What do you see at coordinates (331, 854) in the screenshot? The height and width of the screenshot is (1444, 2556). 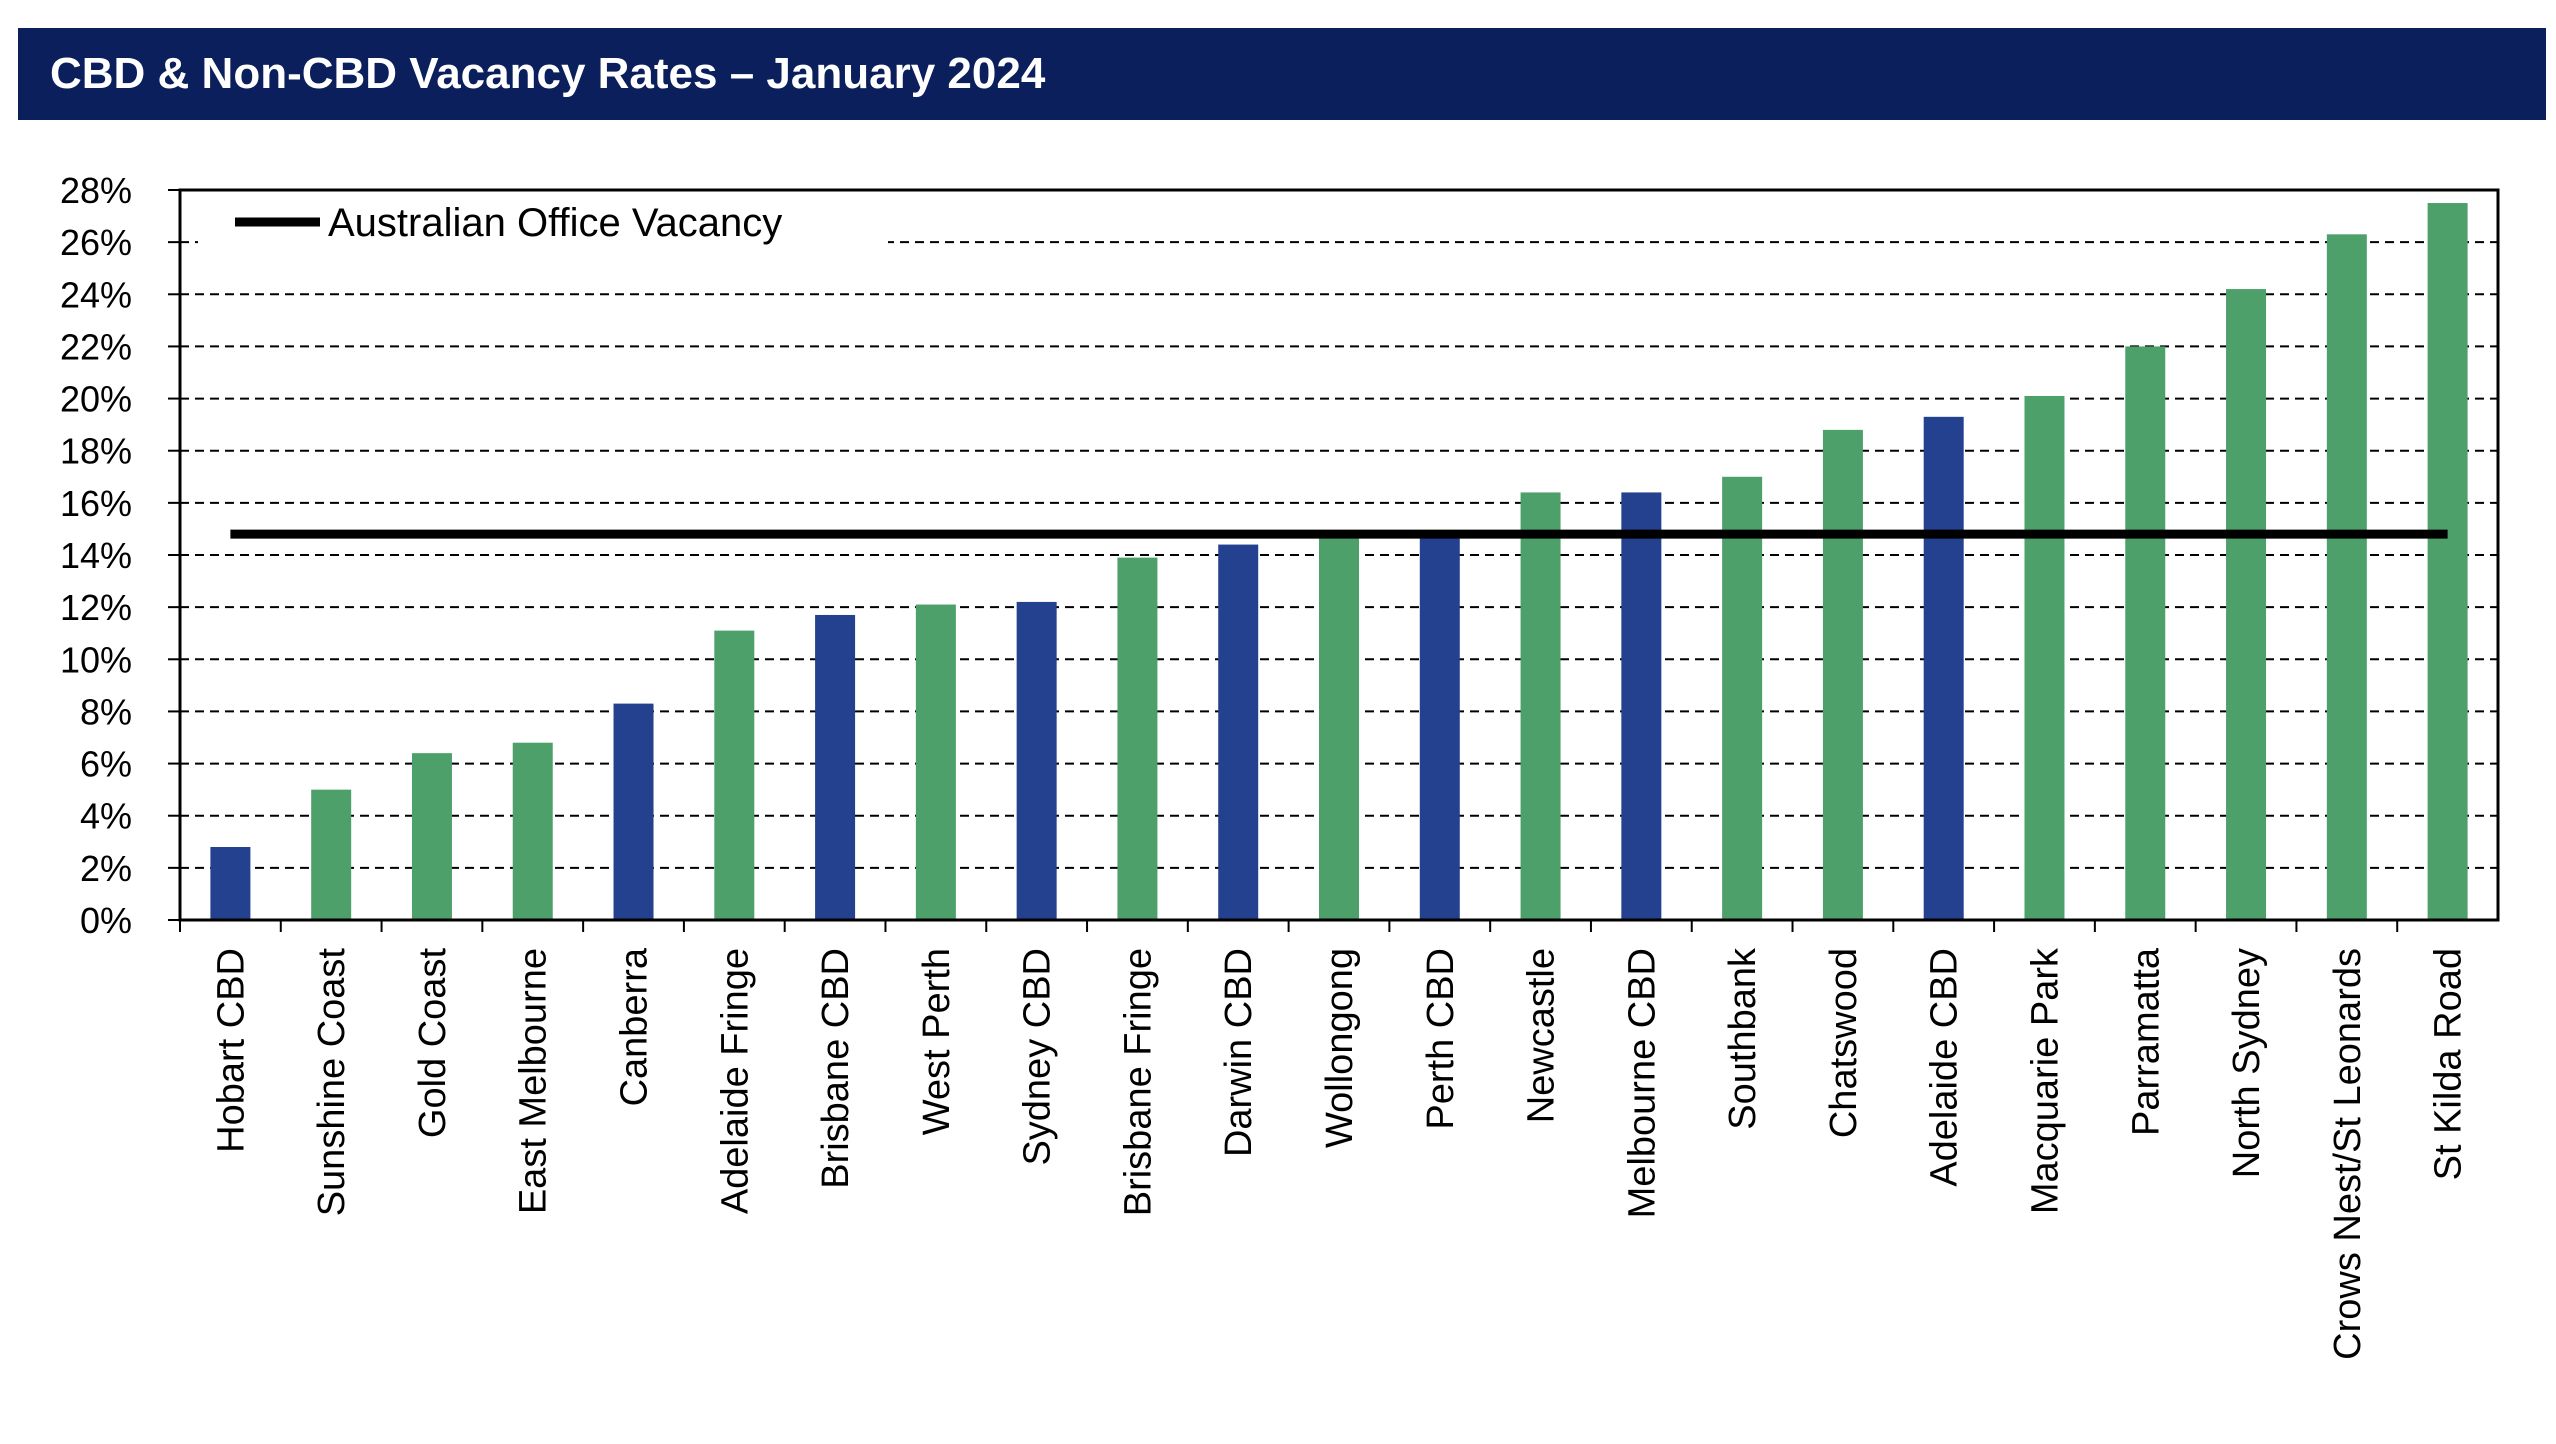 I see `bar-sunshine-coast` at bounding box center [331, 854].